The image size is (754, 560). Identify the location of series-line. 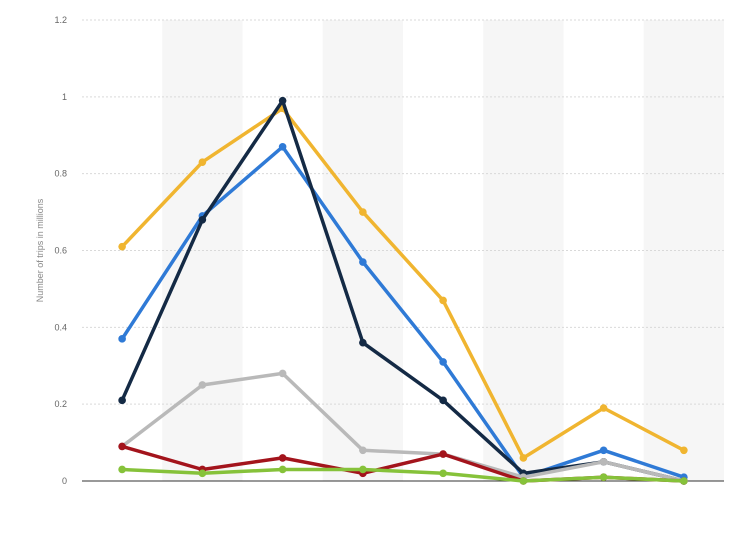
(403, 475).